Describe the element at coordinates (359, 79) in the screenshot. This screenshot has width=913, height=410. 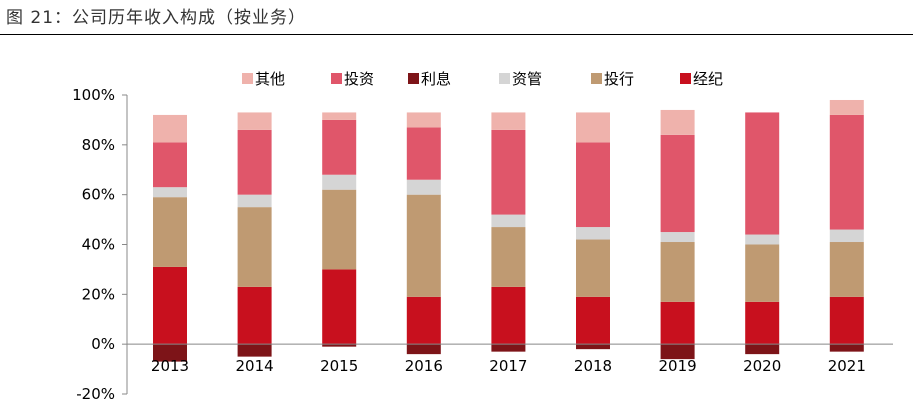
I see `legend-label: 投资` at that location.